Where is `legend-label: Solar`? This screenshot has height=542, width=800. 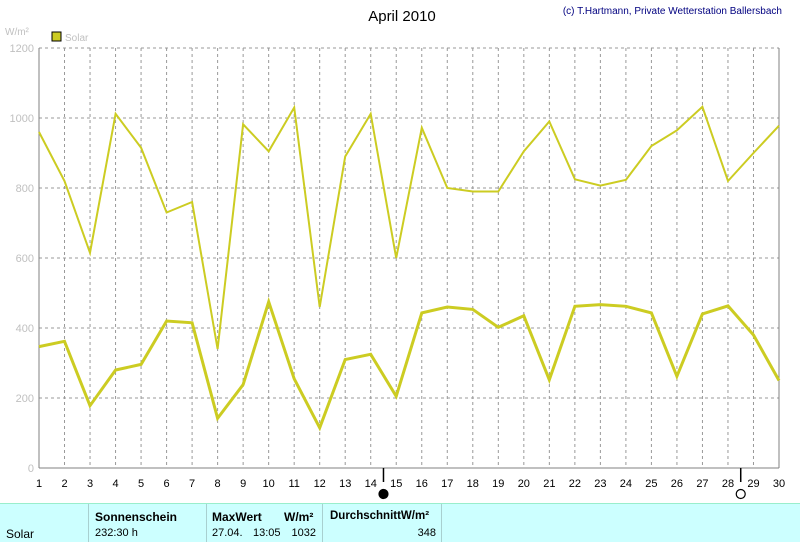 legend-label: Solar is located at coordinates (77, 38).